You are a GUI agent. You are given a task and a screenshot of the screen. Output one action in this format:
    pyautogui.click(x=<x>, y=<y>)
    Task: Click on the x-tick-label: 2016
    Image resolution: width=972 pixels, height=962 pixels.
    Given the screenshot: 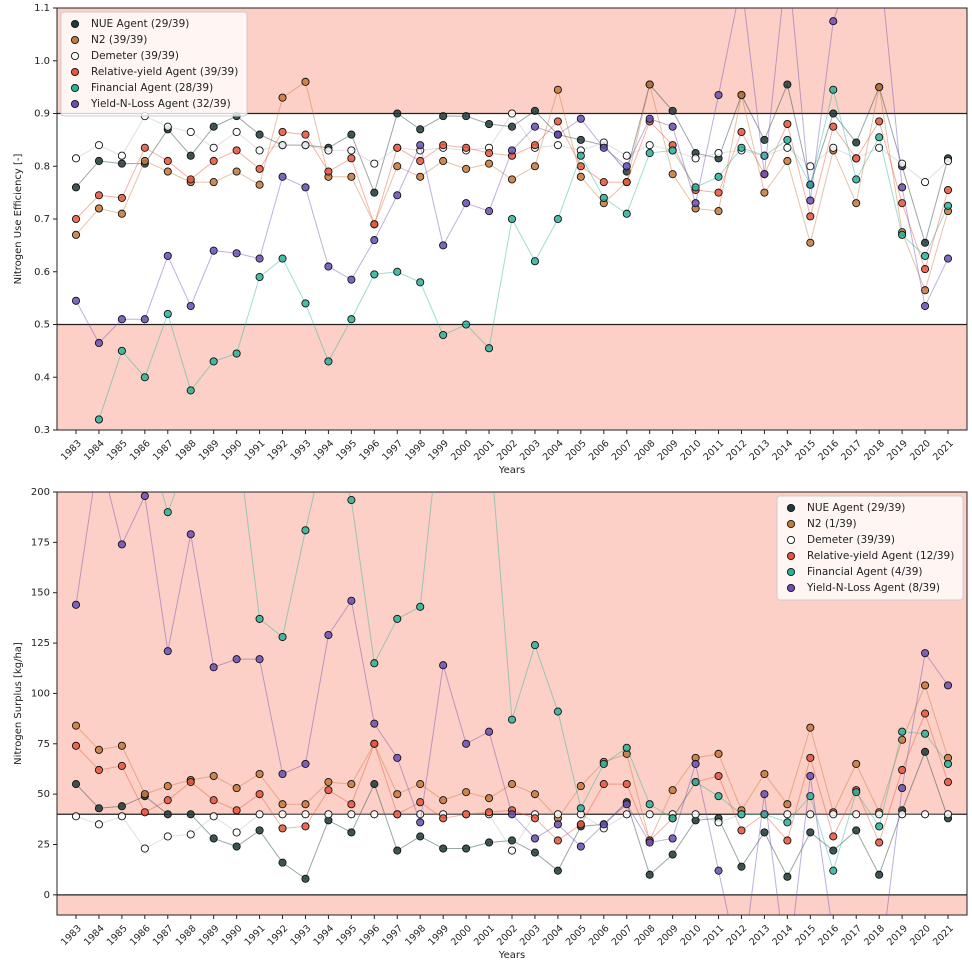 What is the action you would take?
    pyautogui.click(x=828, y=935)
    